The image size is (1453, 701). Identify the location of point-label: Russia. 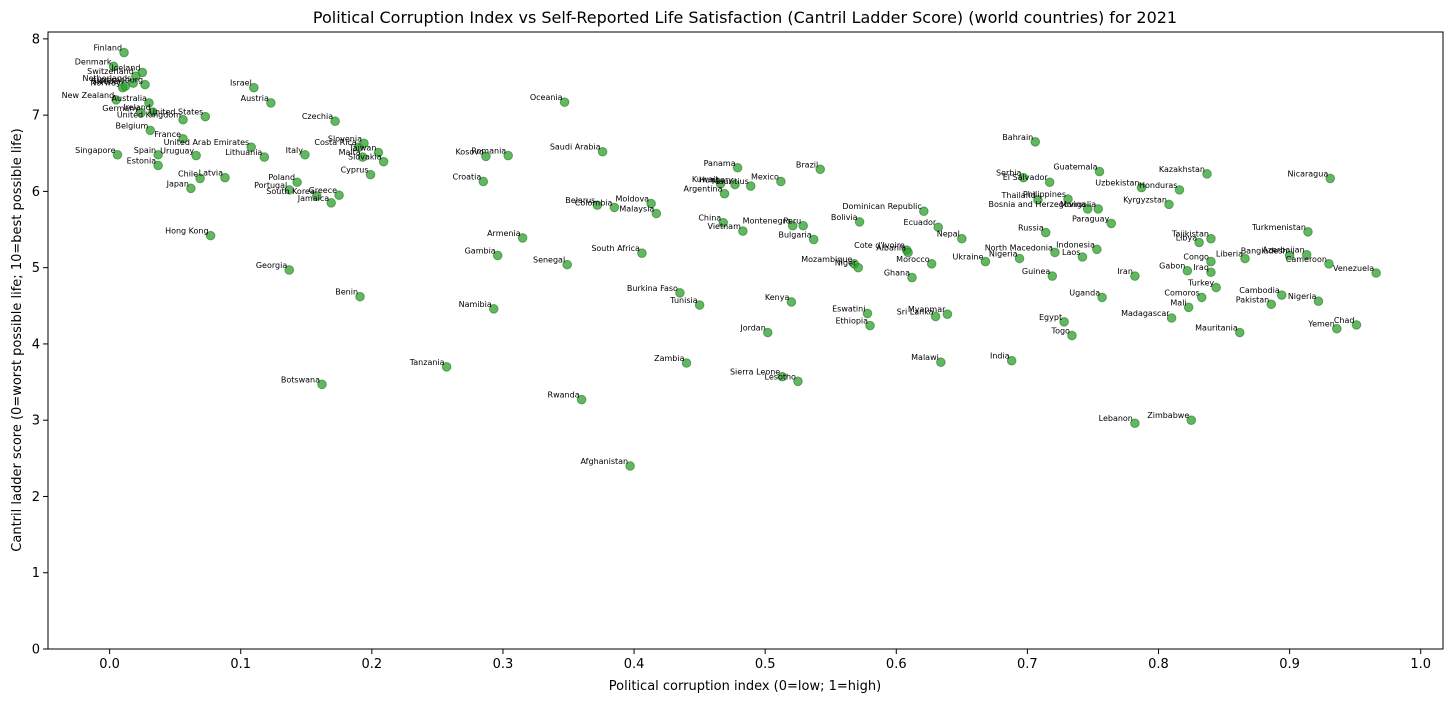
(1031, 228).